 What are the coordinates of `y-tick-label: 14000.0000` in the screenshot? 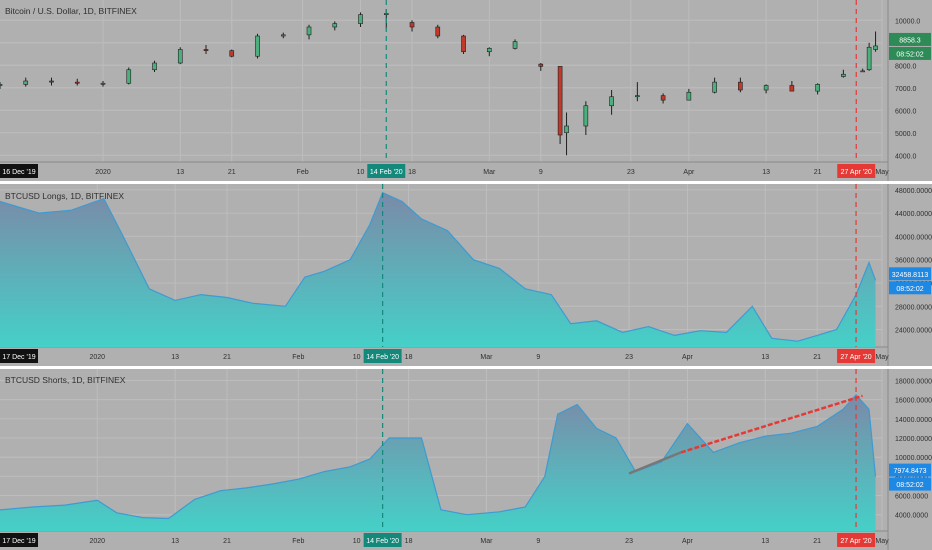 It's located at (913, 420).